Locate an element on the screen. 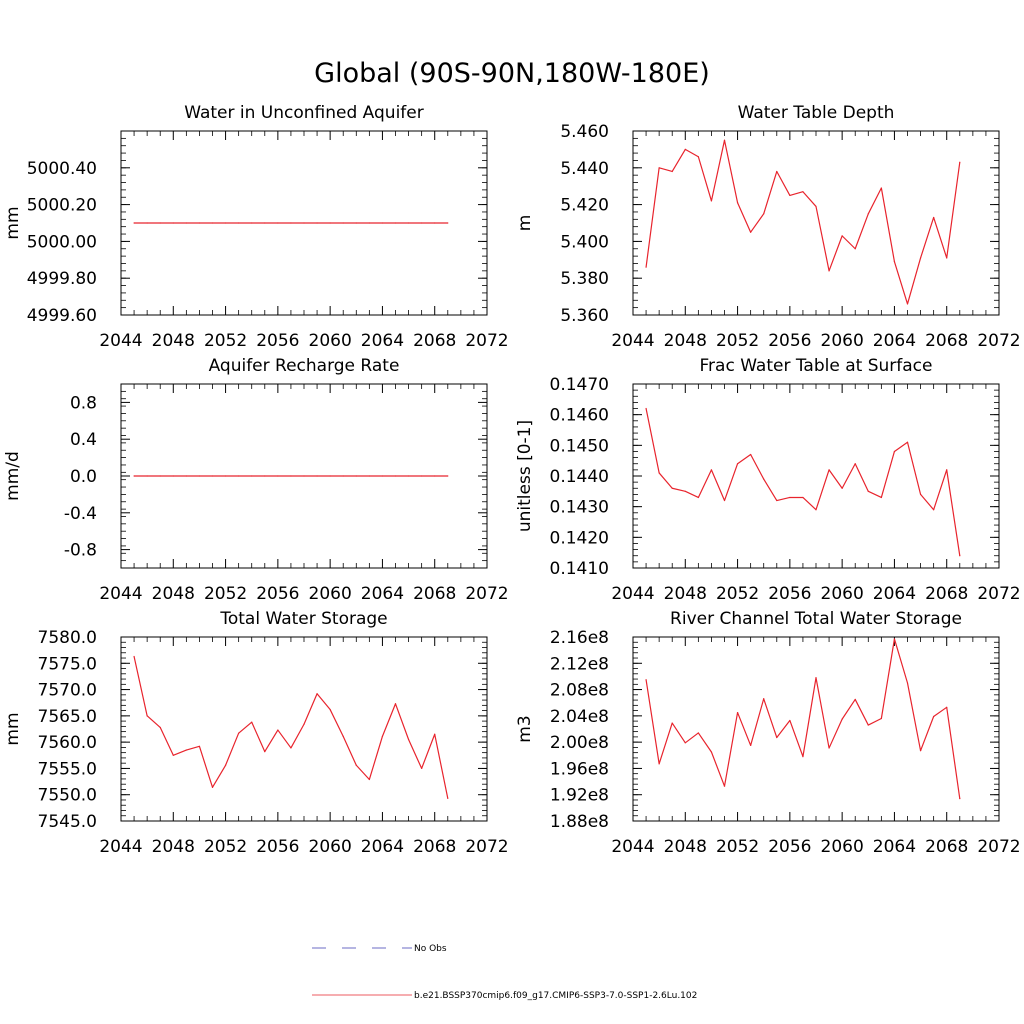 The width and height of the screenshot is (1024, 1024). y-tick-label: 4999.80 is located at coordinates (62, 279).